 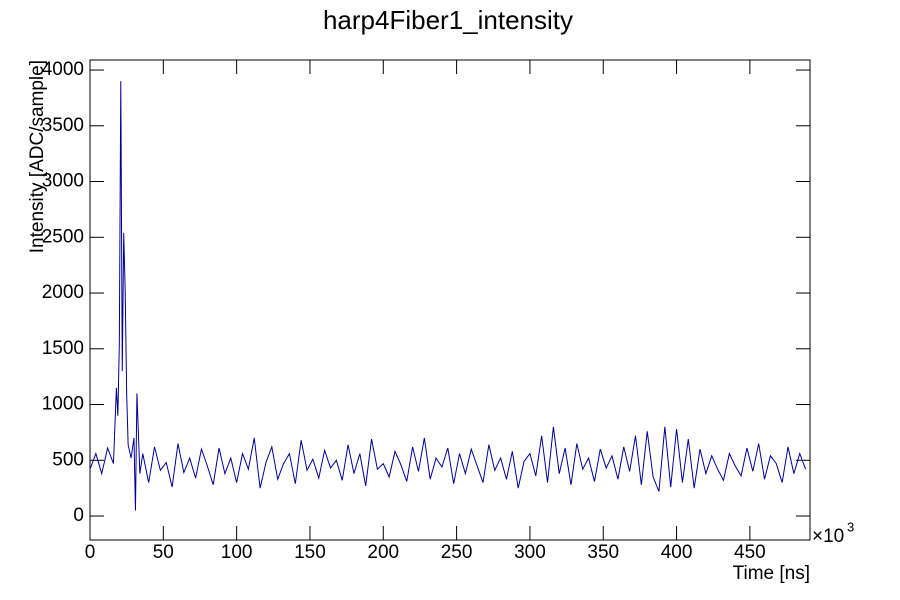 I want to click on x-scale-exponent: 3, so click(x=850, y=526).